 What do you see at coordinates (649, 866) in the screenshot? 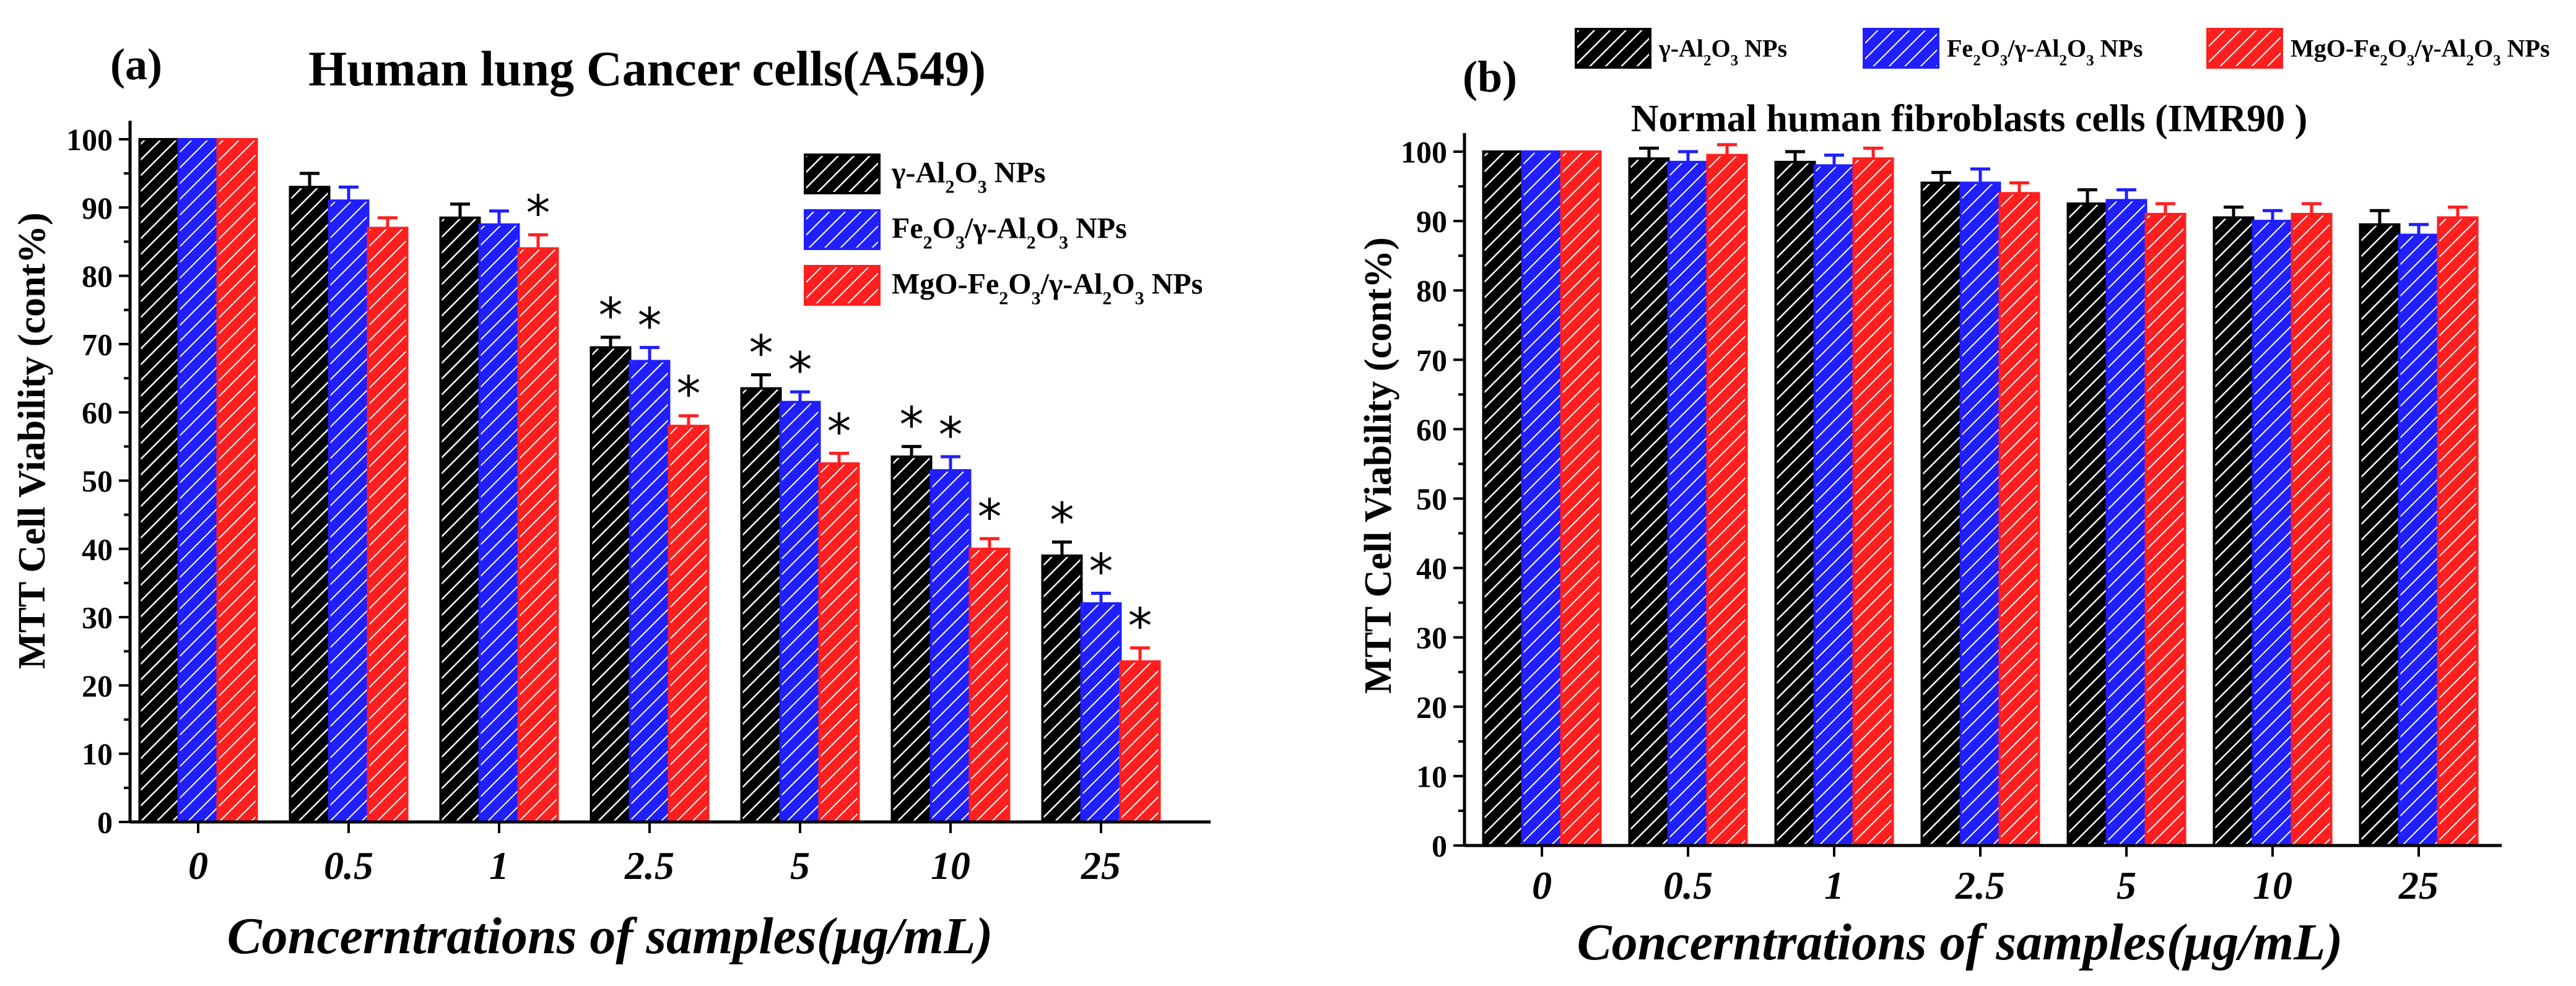
I see `x-tick-label-a-3: 2.5` at bounding box center [649, 866].